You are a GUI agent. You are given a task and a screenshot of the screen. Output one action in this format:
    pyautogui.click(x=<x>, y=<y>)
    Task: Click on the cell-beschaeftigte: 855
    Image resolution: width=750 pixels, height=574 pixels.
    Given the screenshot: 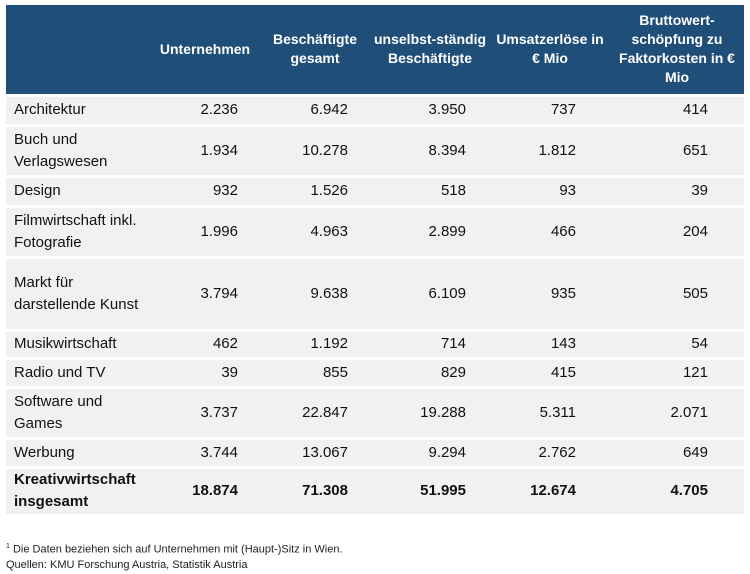 What is the action you would take?
    pyautogui.click(x=315, y=372)
    